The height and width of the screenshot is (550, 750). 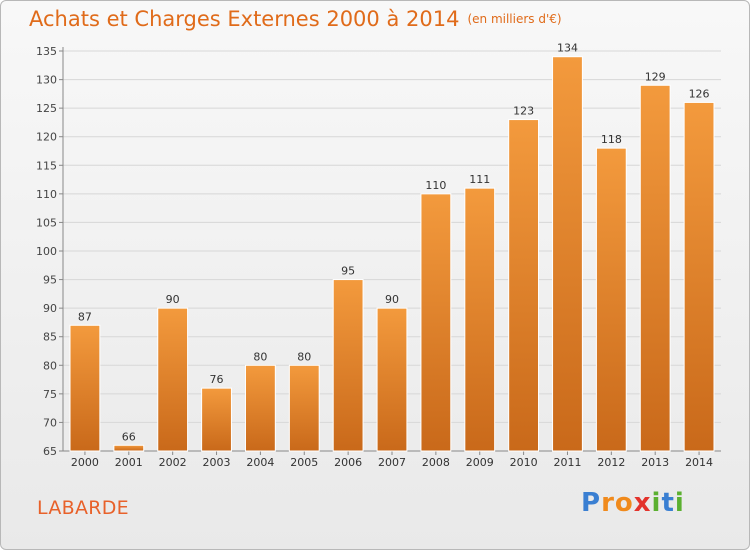 What do you see at coordinates (524, 462) in the screenshot?
I see `x-tick-label: 2010` at bounding box center [524, 462].